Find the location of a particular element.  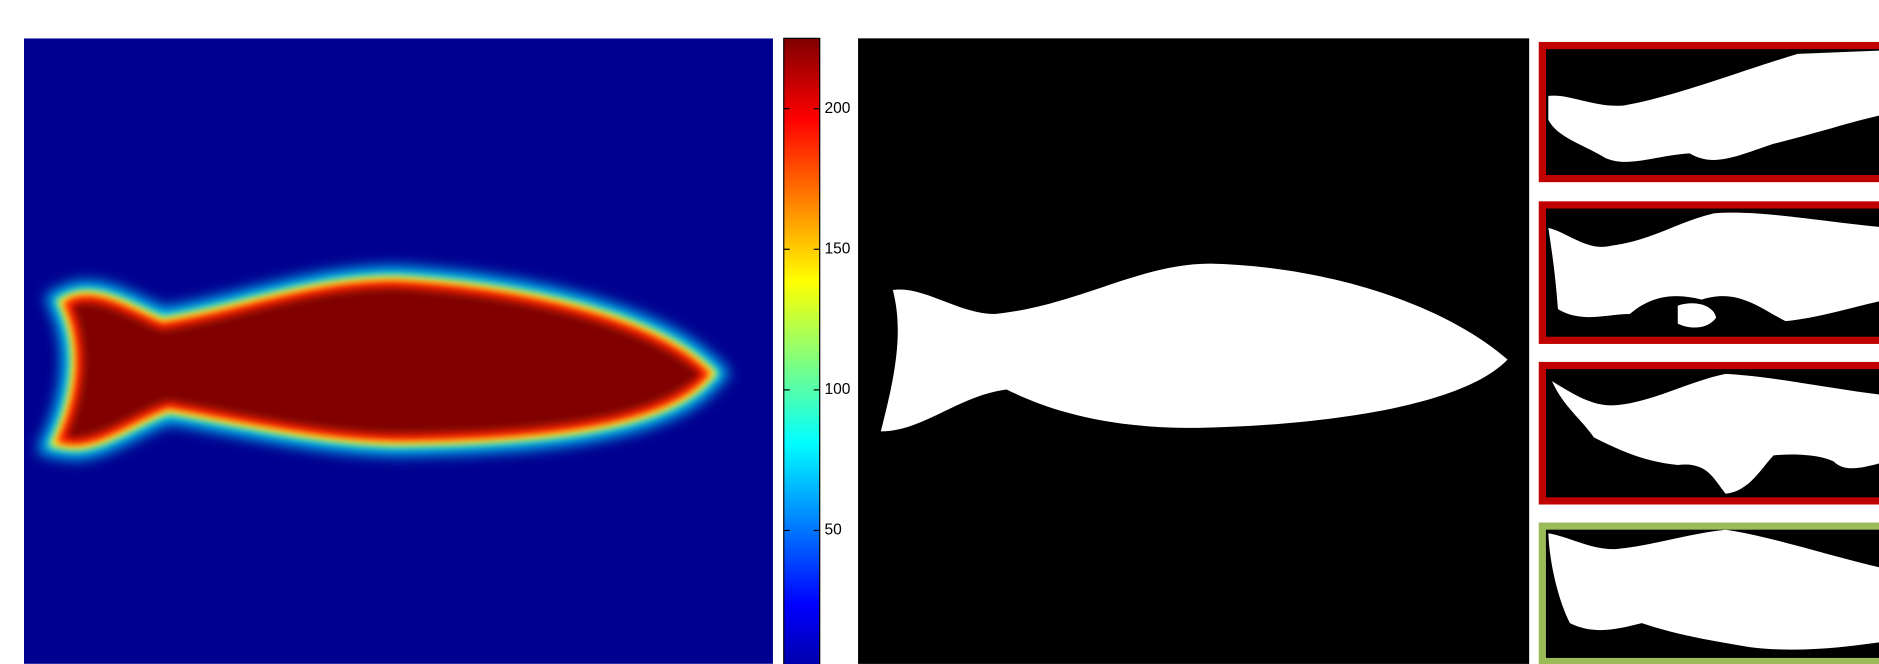

colorbar-tick-label: 150 is located at coordinates (837, 248).